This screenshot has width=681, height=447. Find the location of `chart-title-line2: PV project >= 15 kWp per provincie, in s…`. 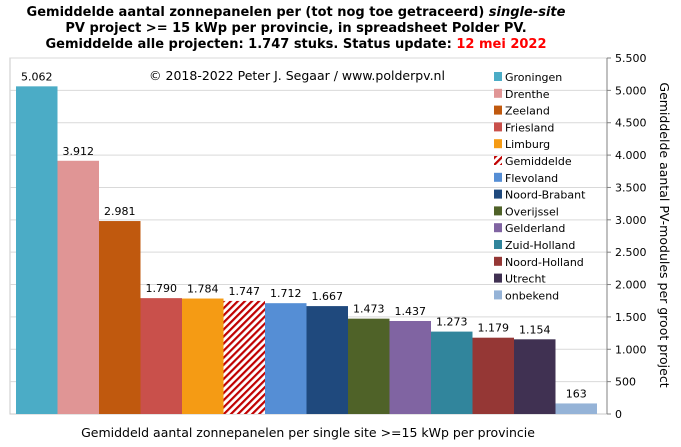

chart-title-line2: PV project >= 15 kWp per provincie, in s… is located at coordinates (295, 28).